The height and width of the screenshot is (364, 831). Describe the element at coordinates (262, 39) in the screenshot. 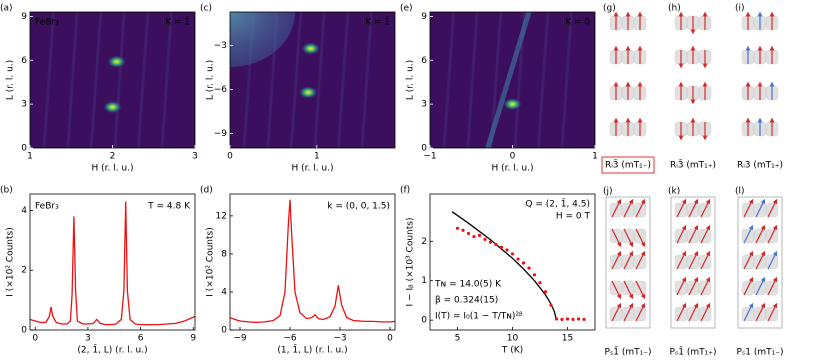

I see `haze` at that location.